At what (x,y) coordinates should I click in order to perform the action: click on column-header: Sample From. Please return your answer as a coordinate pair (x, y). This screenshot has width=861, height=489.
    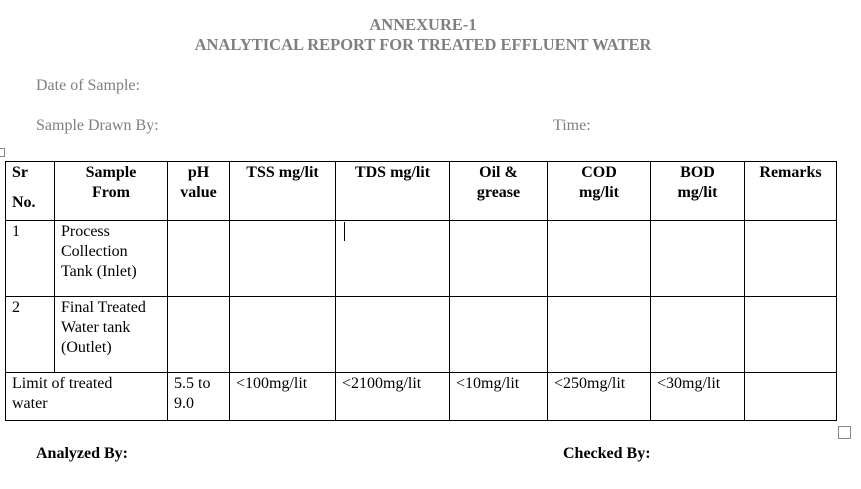
    Looking at the image, I should click on (111, 191).